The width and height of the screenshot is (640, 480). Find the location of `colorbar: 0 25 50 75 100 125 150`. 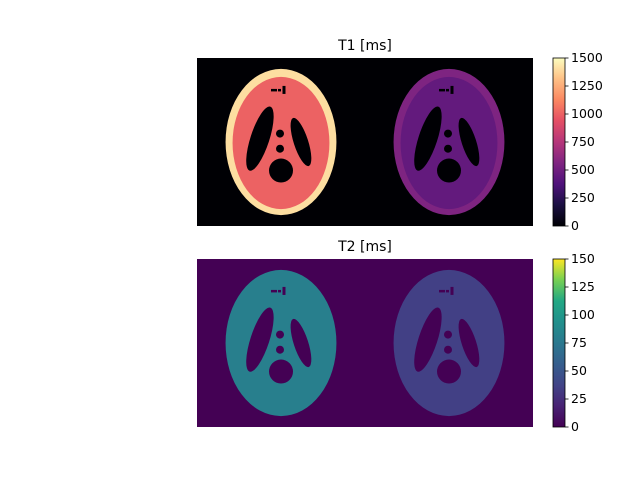

colorbar: 0 25 50 75 100 125 150 is located at coordinates (573, 342).